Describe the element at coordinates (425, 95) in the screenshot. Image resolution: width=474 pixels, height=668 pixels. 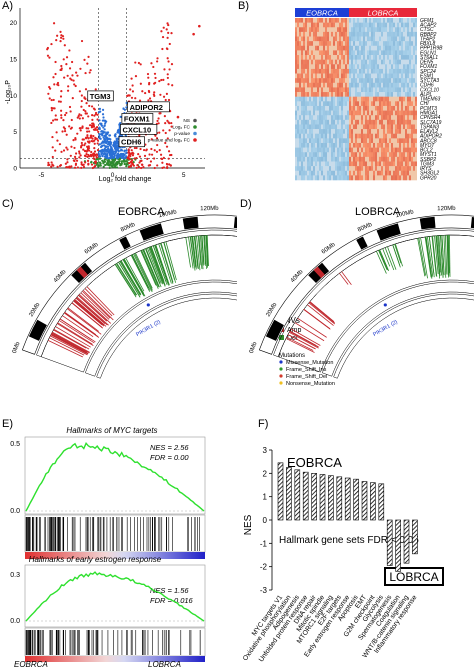
I see `heatmap-gene-label: ALPL` at that location.